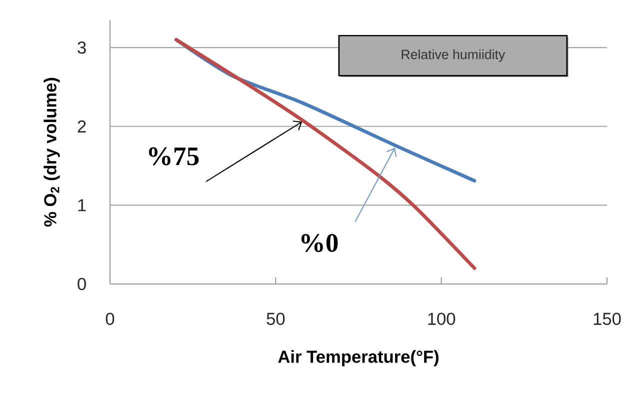 This screenshot has width=636, height=401. I want to click on x-tick-label: 50, so click(275, 318).